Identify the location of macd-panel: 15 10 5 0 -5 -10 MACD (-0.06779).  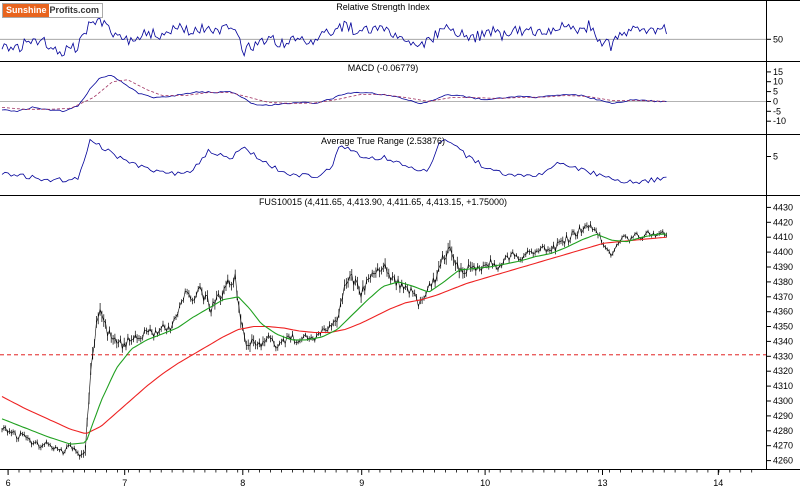
(400, 98).